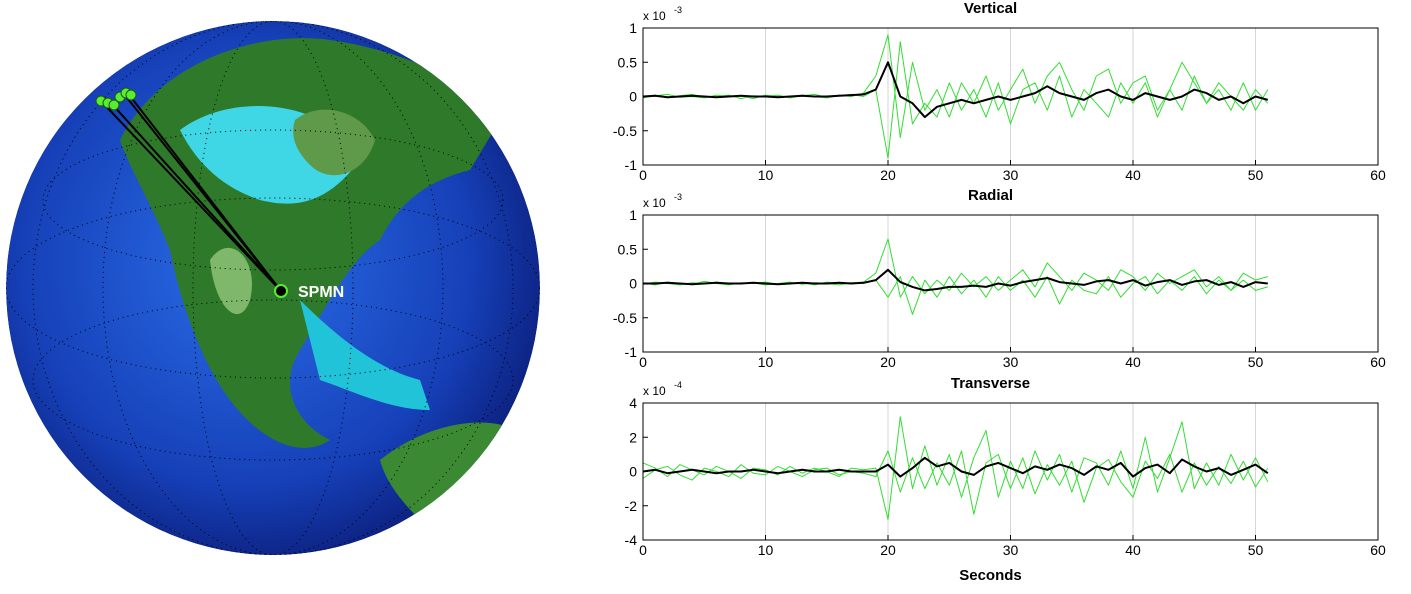 The width and height of the screenshot is (1411, 594). What do you see at coordinates (631, 540) in the screenshot?
I see `y-tick-label: -4` at bounding box center [631, 540].